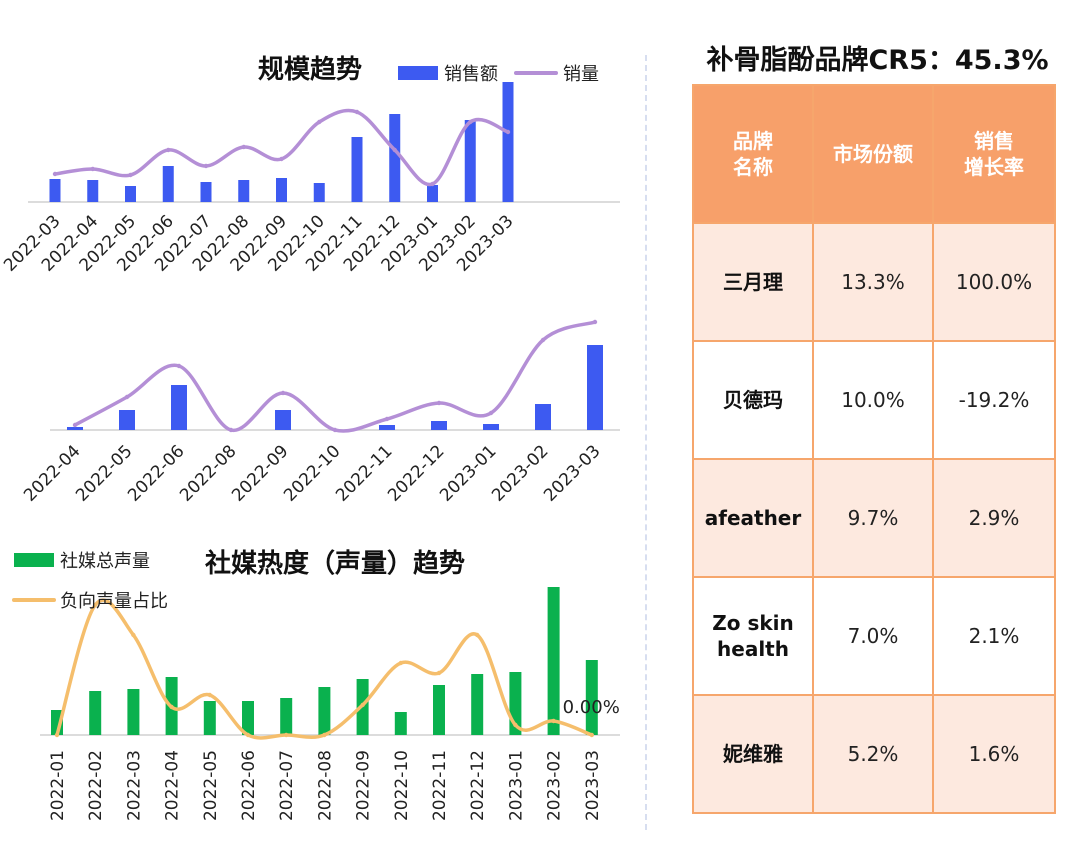 Image resolution: width=1080 pixels, height=849 pixels. Describe the element at coordinates (646, 442) in the screenshot. I see `panel-divider` at that location.